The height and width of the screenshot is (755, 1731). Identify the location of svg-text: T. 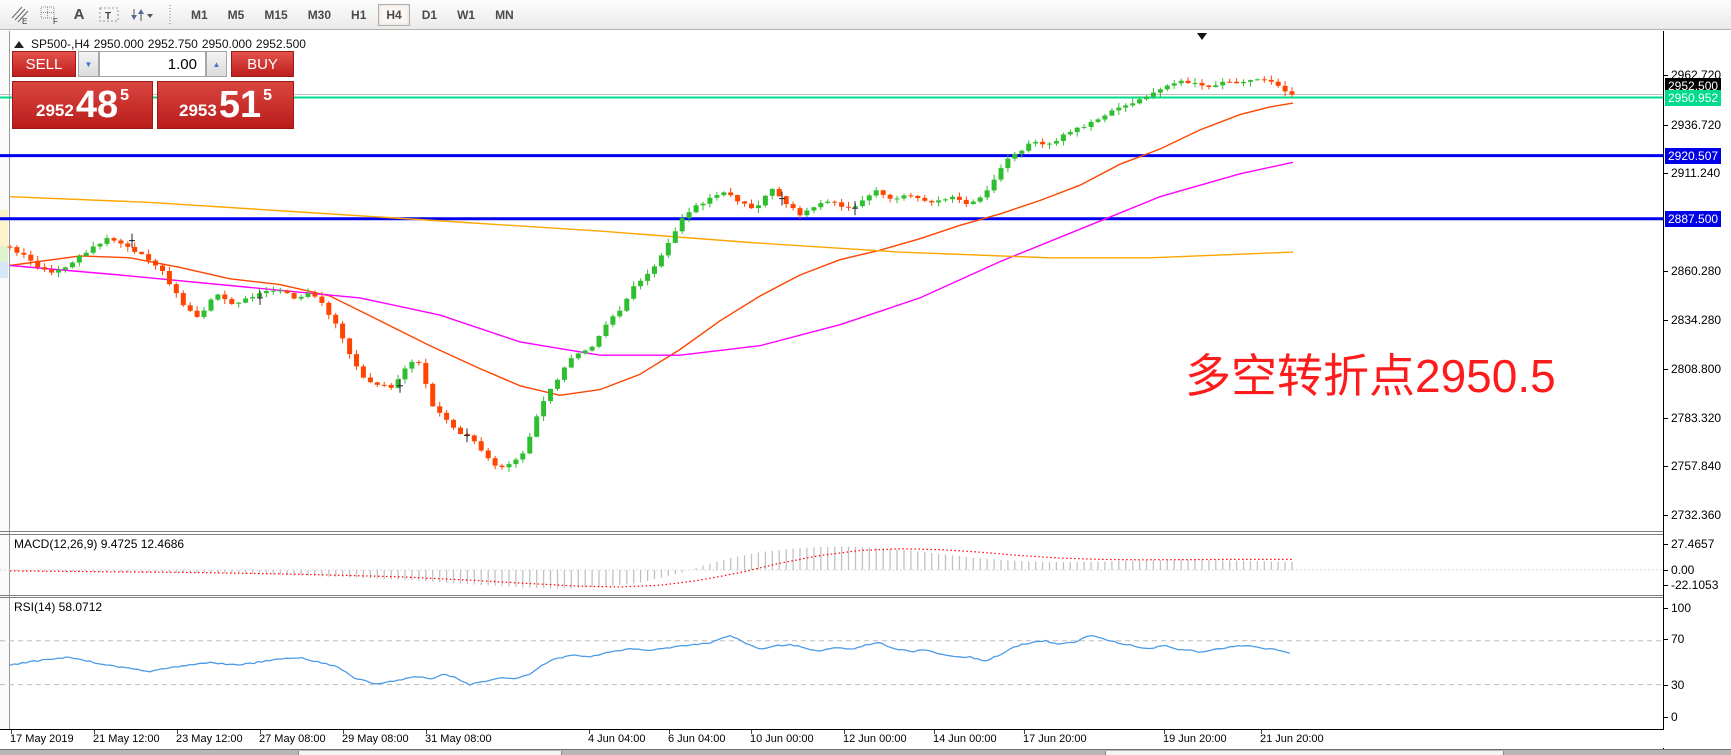
(108, 16).